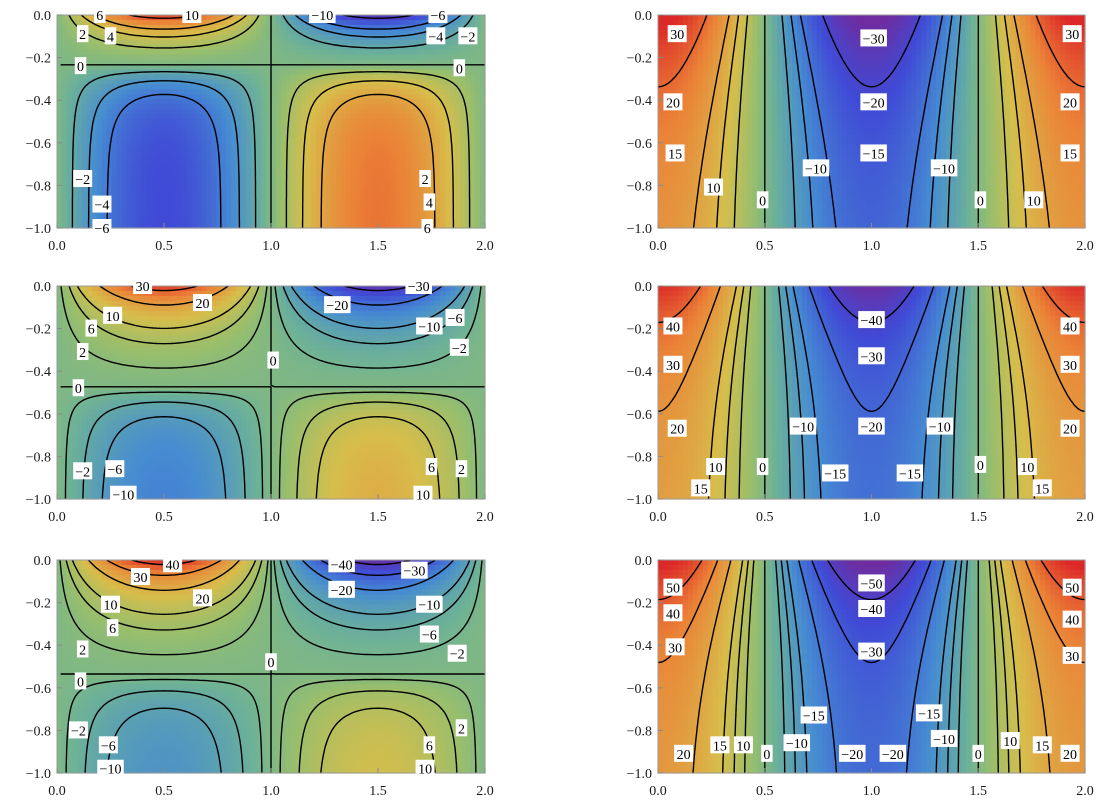  I want to click on contour-label: 4, so click(429, 203).